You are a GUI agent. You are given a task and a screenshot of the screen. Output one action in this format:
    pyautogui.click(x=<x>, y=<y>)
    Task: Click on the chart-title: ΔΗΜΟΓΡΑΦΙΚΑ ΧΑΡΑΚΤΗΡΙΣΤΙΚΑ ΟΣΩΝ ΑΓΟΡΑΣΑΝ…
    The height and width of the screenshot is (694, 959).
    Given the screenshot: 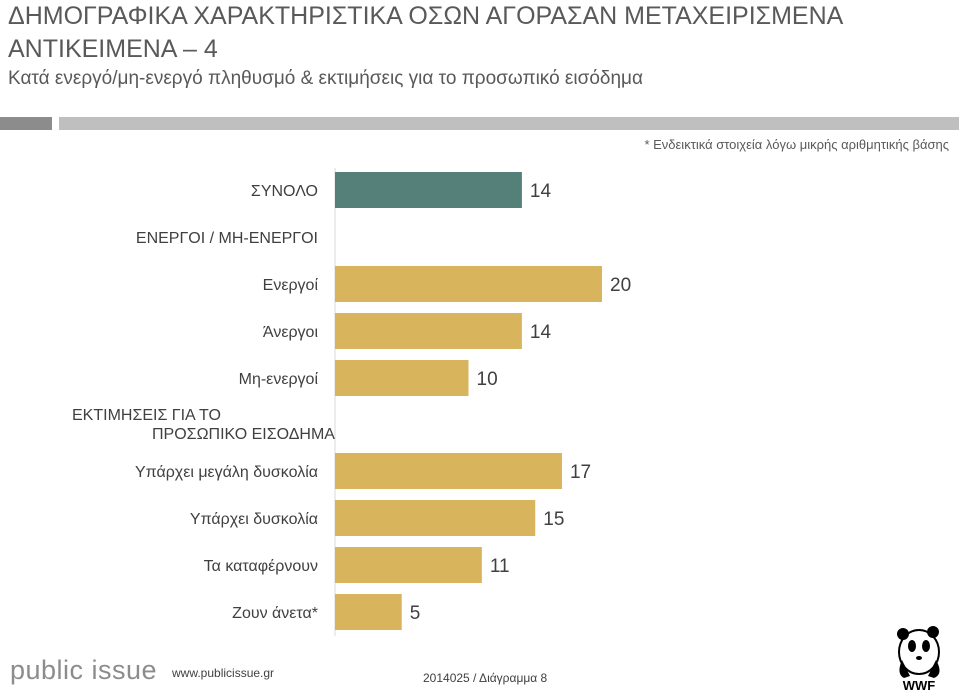 What is the action you would take?
    pyautogui.click(x=425, y=32)
    